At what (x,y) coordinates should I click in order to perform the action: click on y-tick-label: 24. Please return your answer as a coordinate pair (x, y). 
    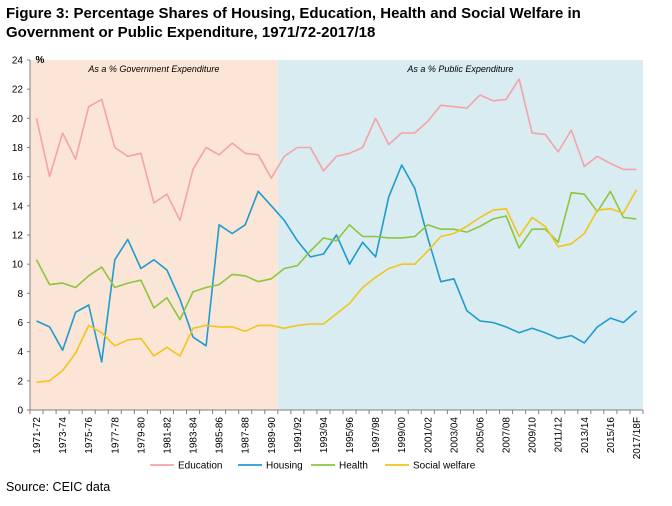
    Looking at the image, I should click on (18, 61).